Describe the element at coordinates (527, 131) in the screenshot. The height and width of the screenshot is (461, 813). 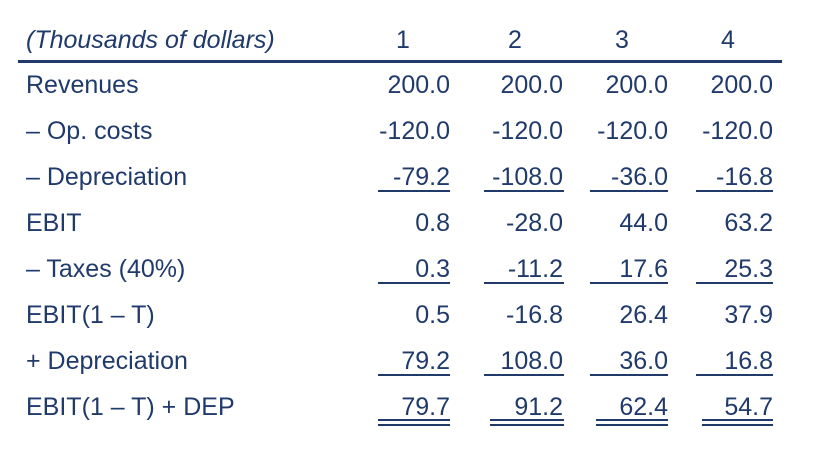
I see `value-year-2: -120.0` at that location.